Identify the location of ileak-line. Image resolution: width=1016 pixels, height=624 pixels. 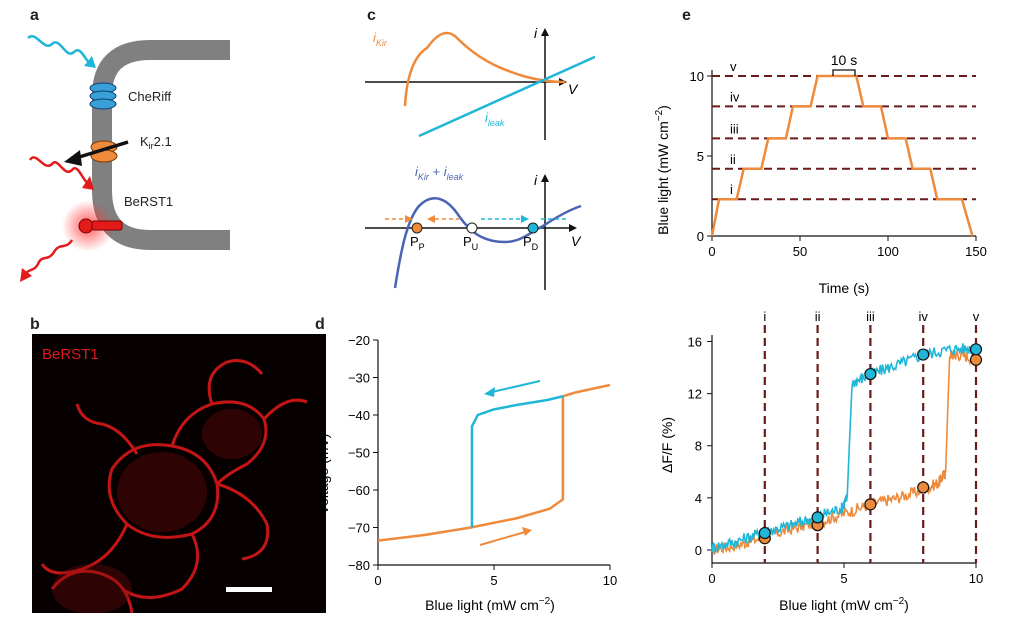
(506, 96).